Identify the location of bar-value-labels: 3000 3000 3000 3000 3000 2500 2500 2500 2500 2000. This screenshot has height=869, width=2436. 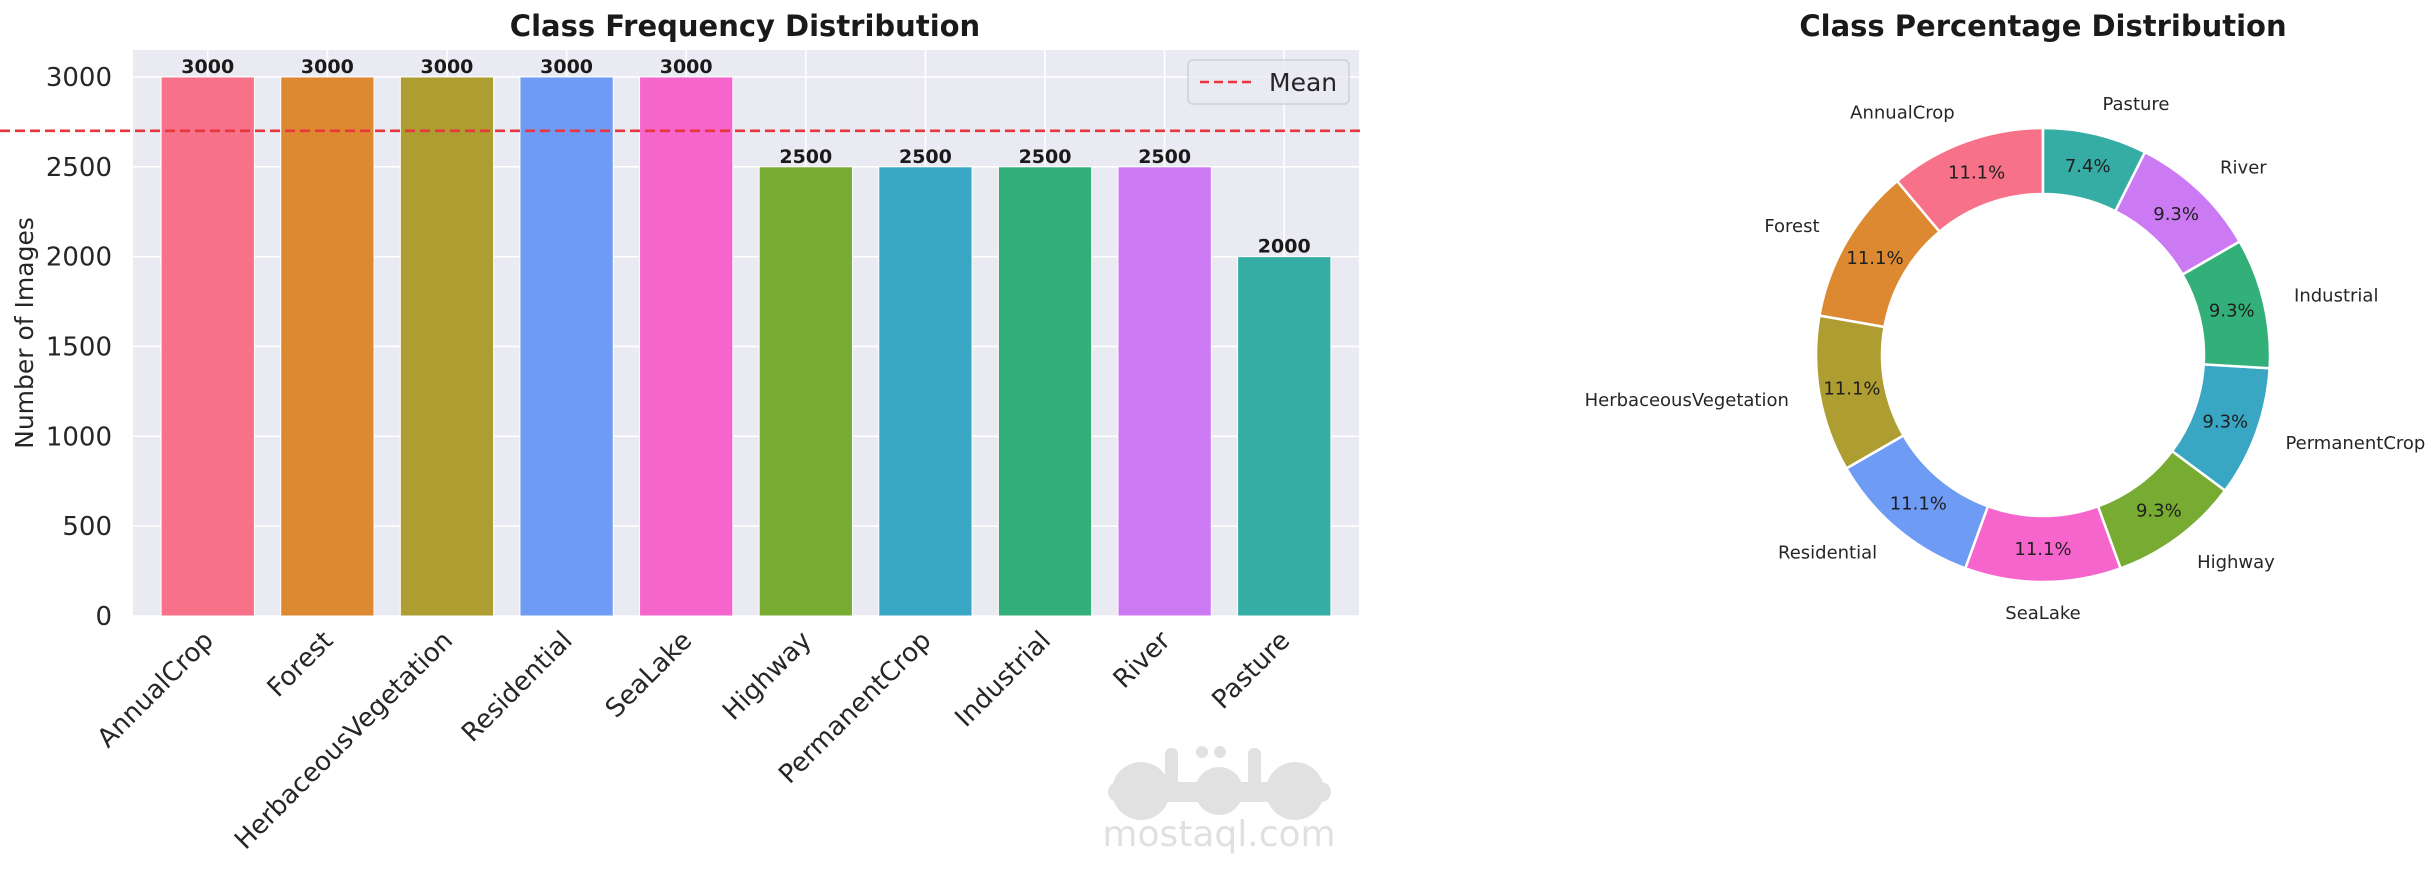
(745, 157).